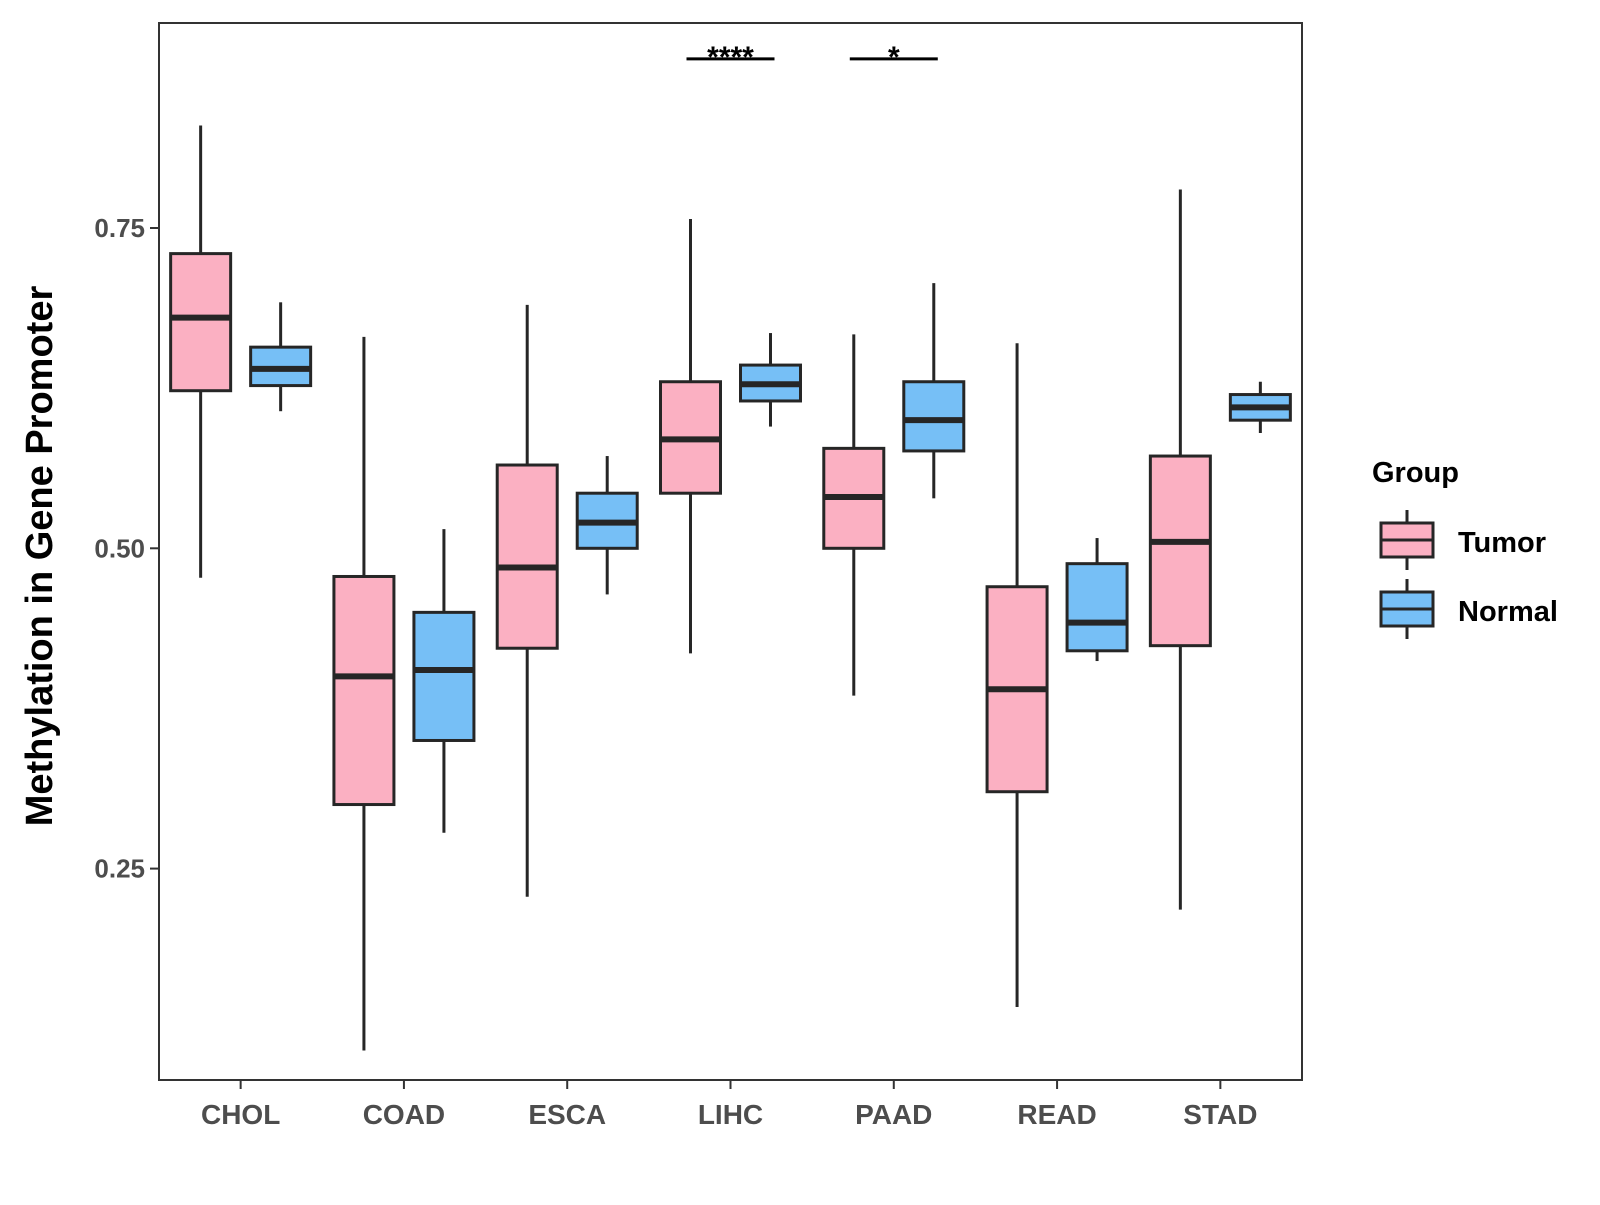 The width and height of the screenshot is (1600, 1205). What do you see at coordinates (1220, 1114) in the screenshot?
I see `x-tick-label-stad: STAD` at bounding box center [1220, 1114].